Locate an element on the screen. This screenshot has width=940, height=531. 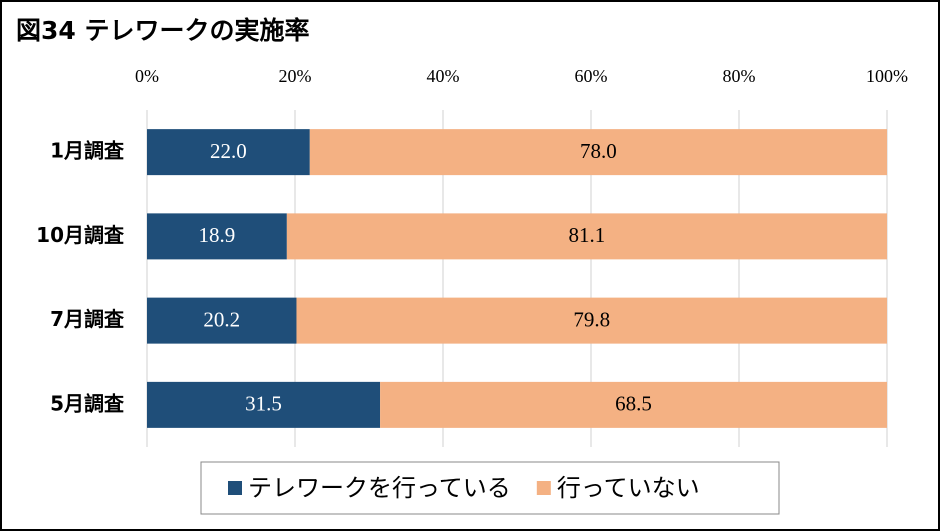
value-label: 68.5 is located at coordinates (633, 404).